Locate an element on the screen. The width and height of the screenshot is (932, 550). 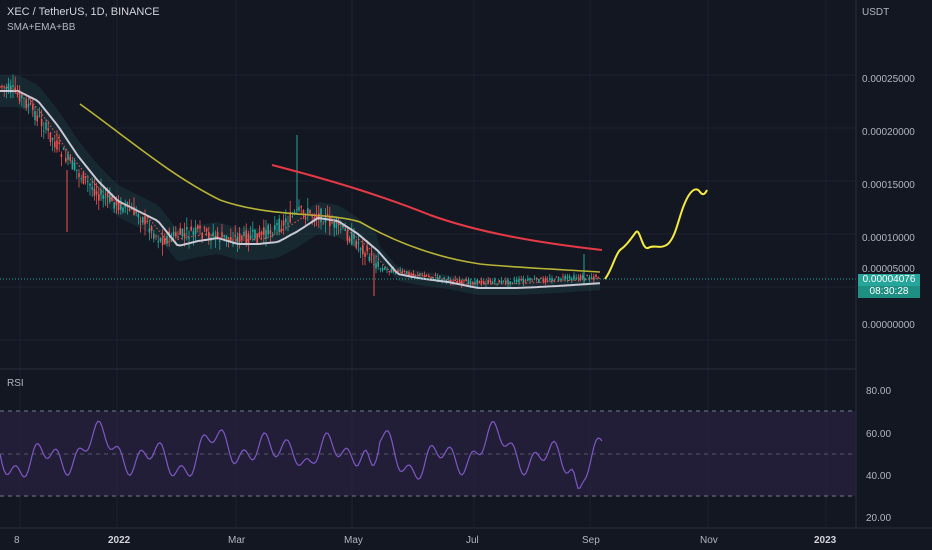
indicator-legend: SMA+EMA+BB is located at coordinates (41, 27).